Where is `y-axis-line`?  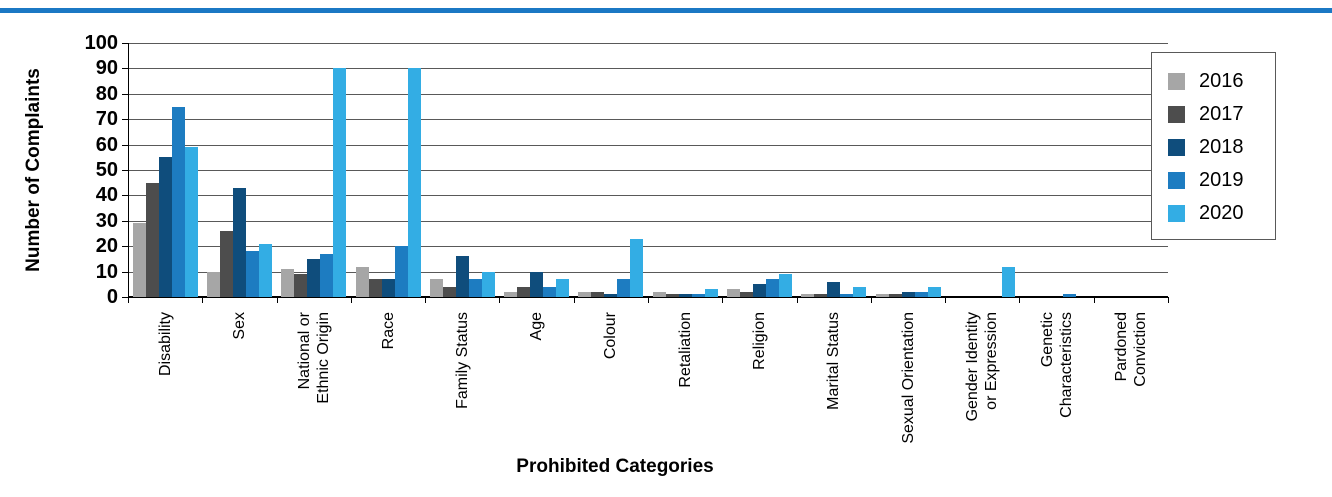
y-axis-line is located at coordinates (128, 170).